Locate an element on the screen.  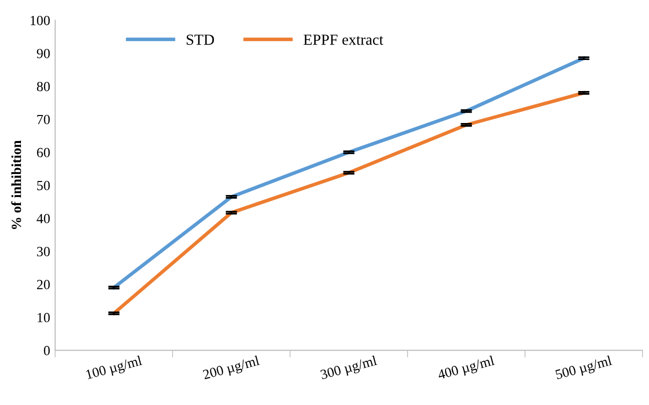
y-tick-label: 60 is located at coordinates (43, 153).